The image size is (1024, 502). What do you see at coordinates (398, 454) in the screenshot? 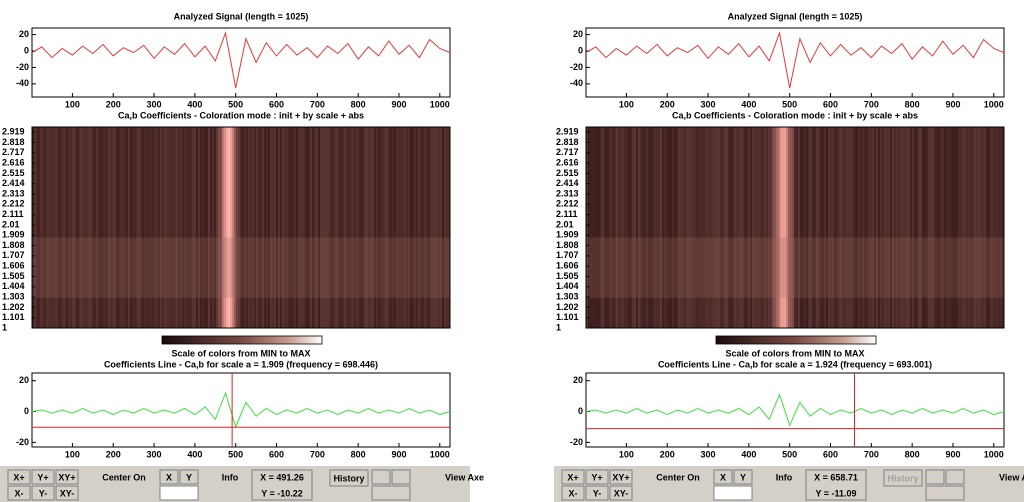
I see `x-tick-label: 900` at bounding box center [398, 454].